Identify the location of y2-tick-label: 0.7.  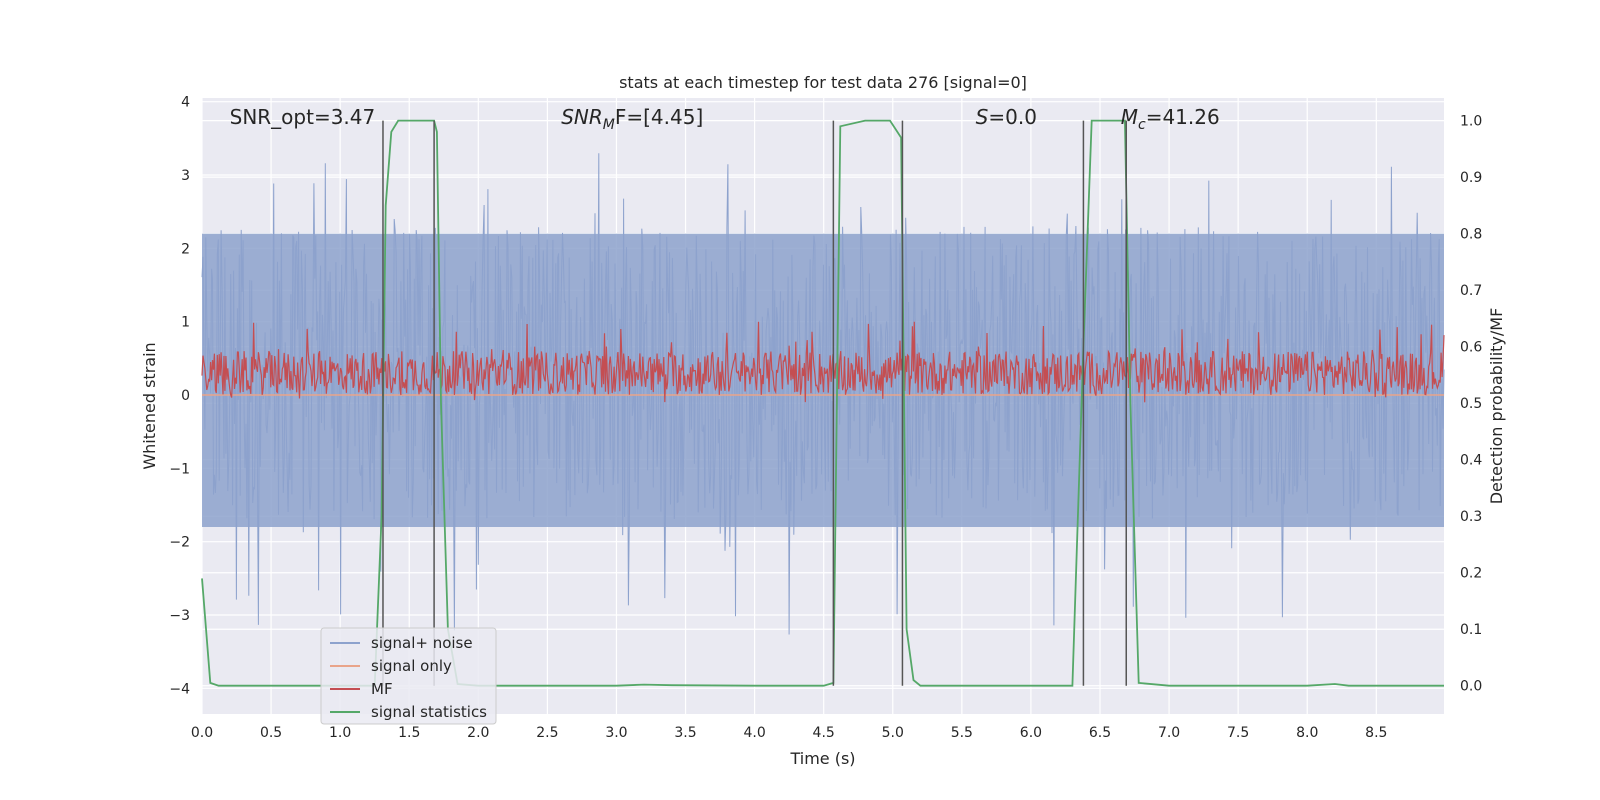
(1471, 291).